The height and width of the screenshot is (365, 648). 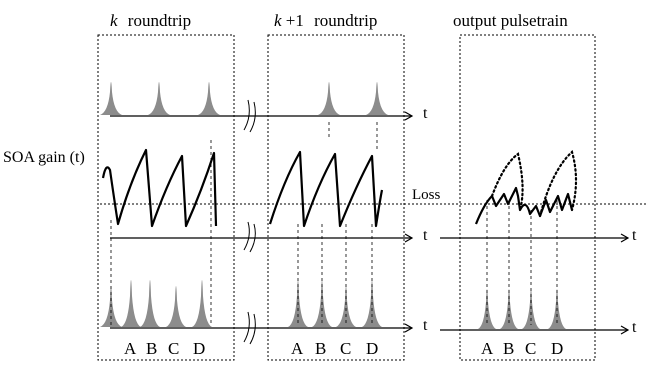 I want to click on envelope-second, so click(x=558, y=184).